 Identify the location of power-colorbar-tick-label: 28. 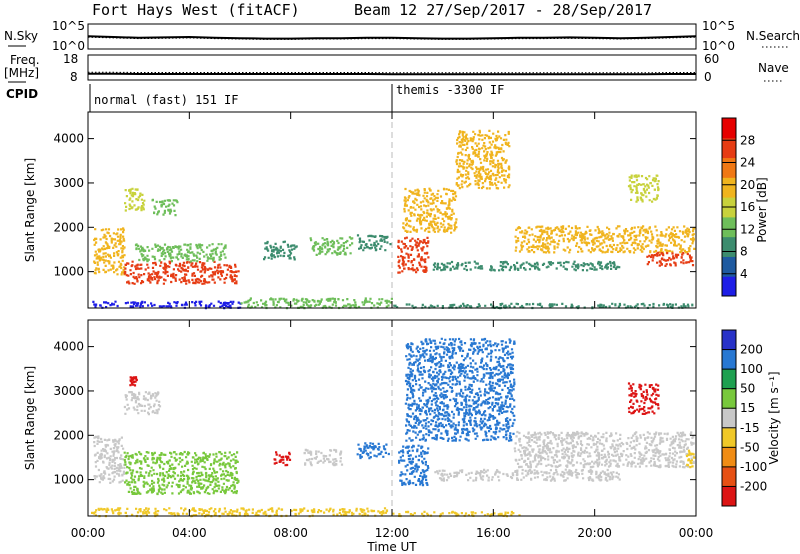
(747, 140).